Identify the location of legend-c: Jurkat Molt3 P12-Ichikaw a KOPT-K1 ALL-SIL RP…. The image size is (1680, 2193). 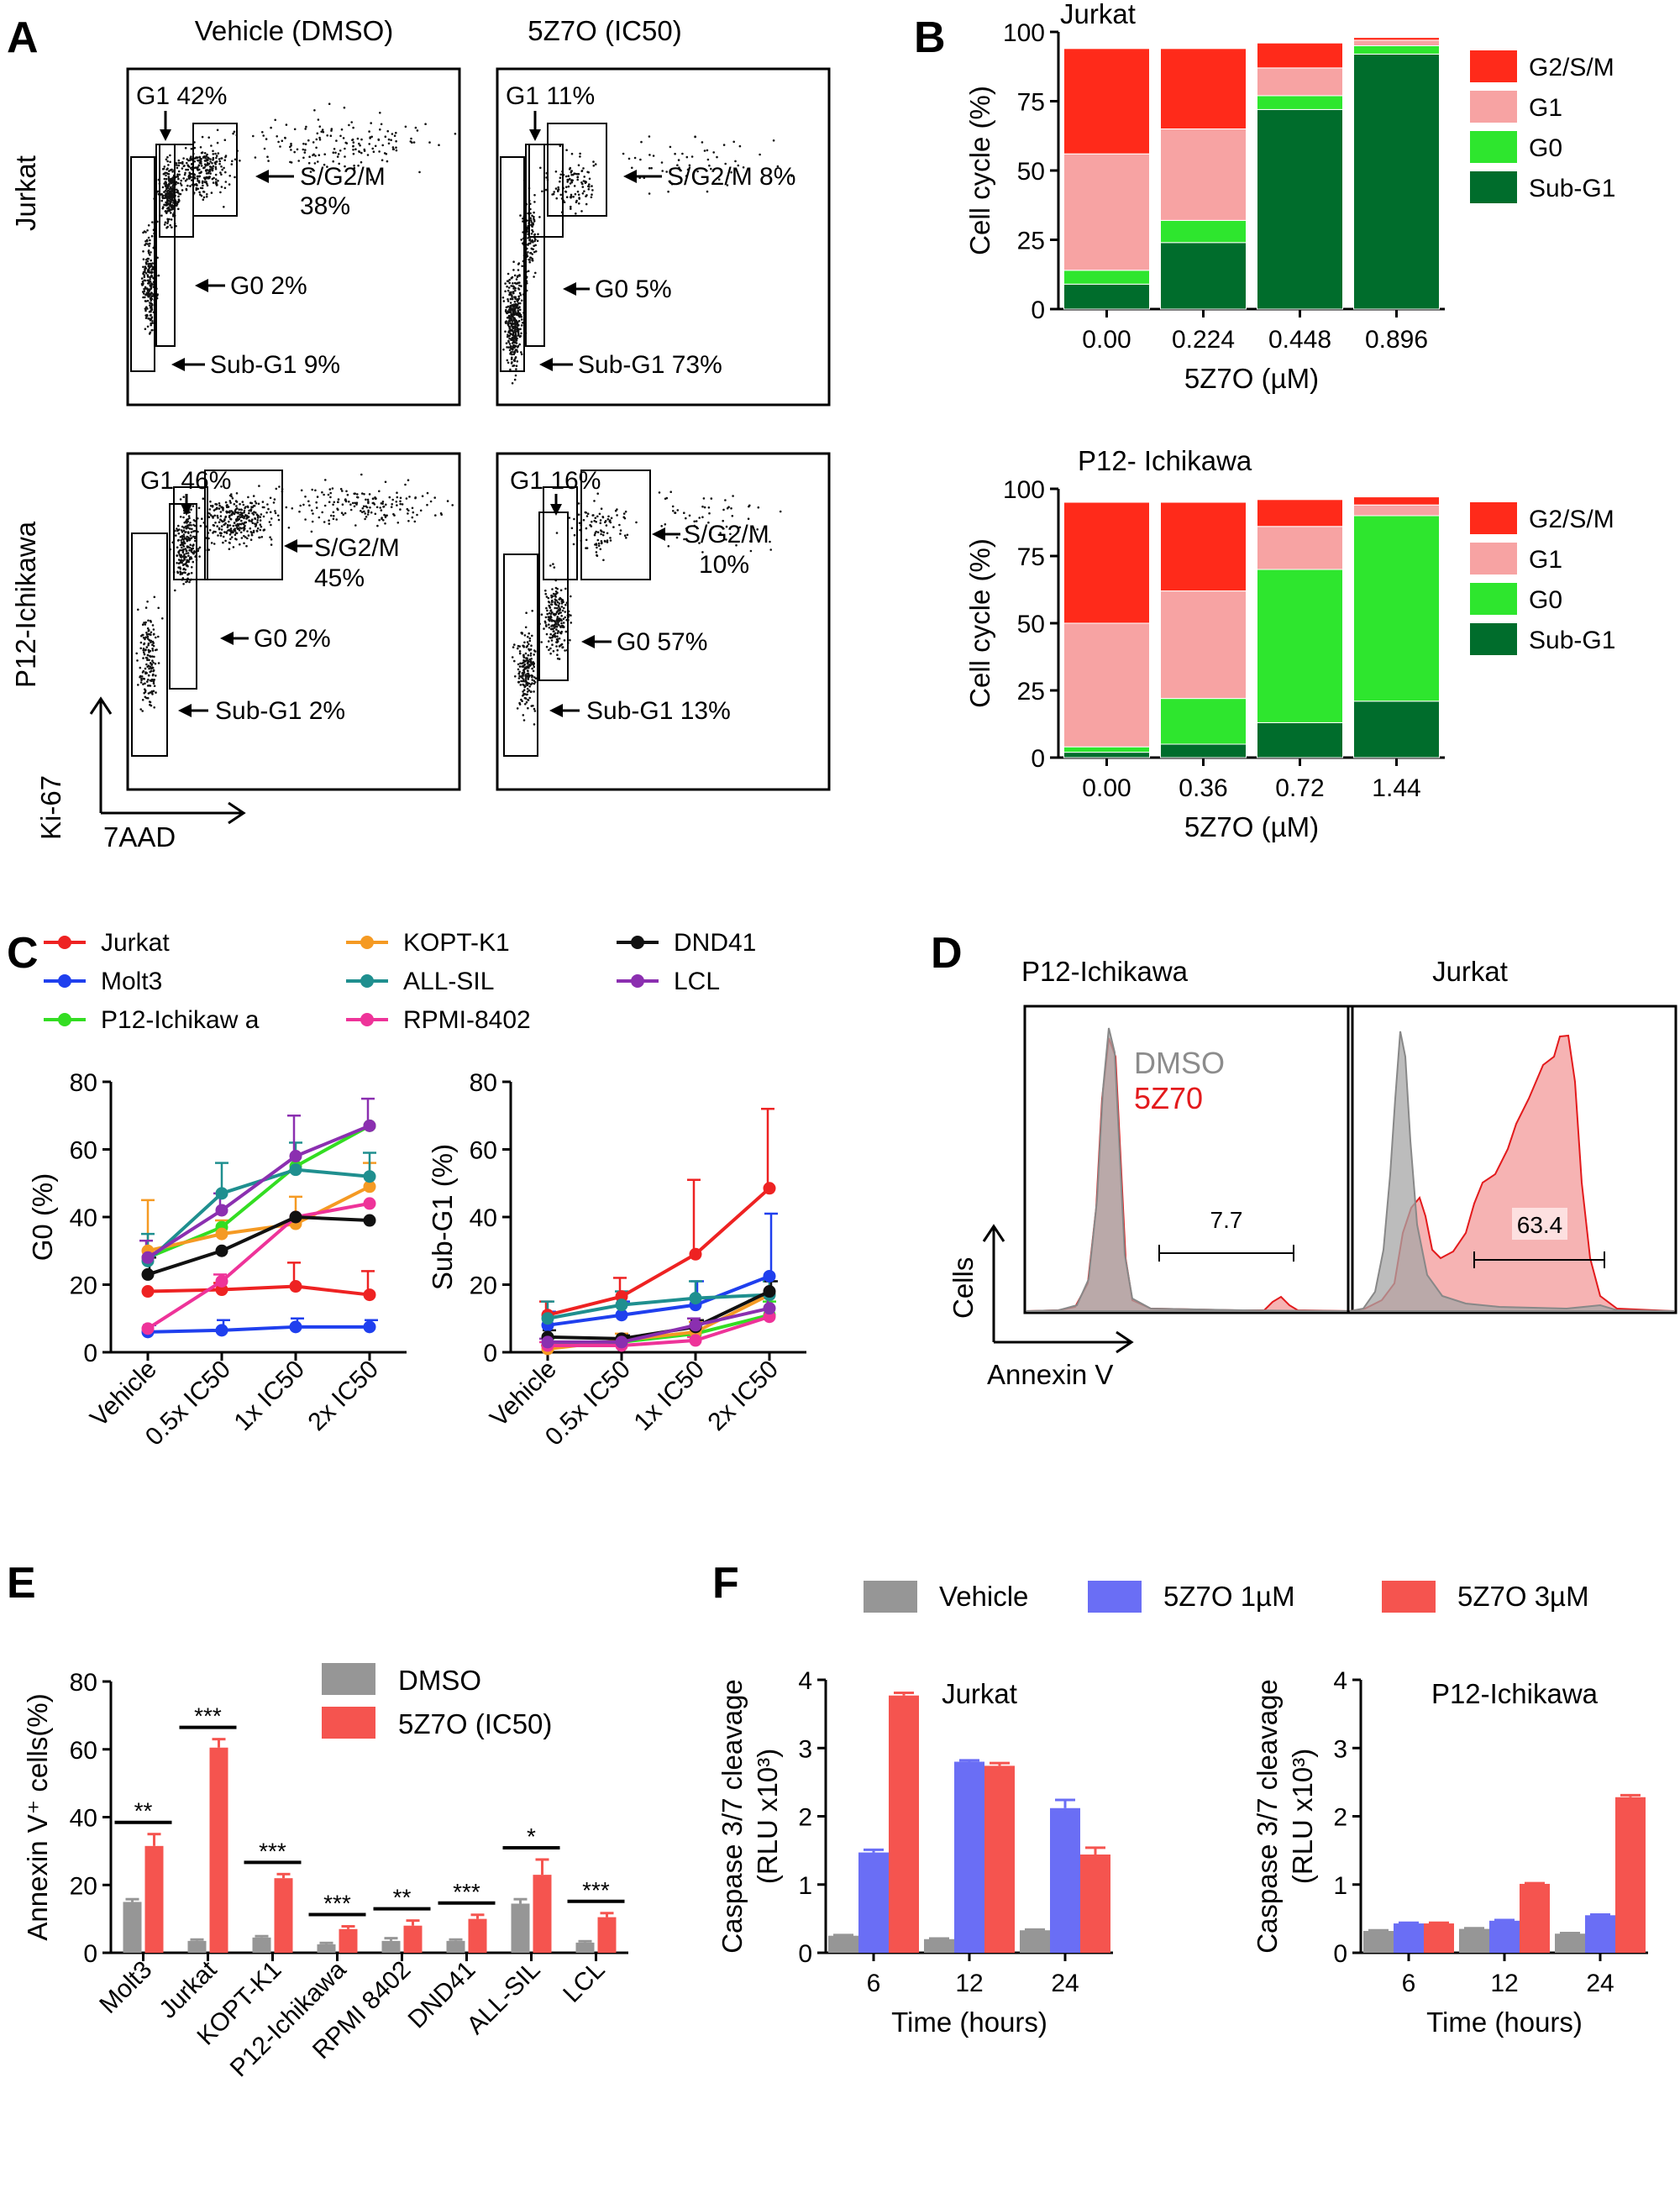
(400, 981).